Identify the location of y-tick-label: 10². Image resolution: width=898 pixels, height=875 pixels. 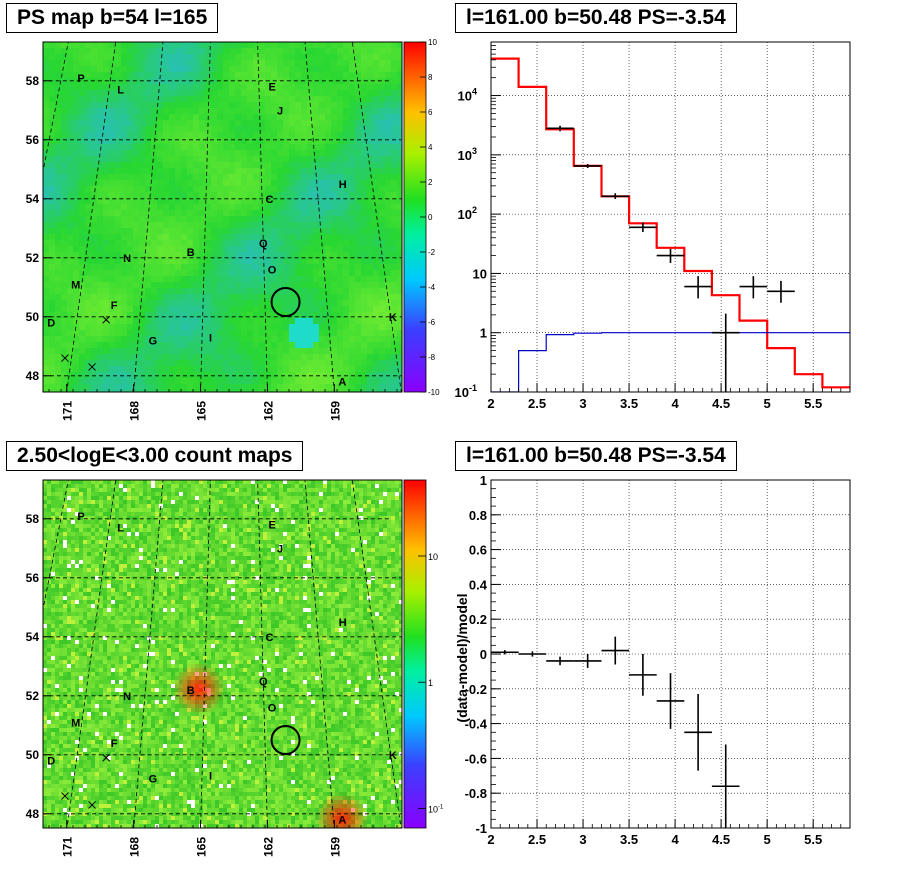
(467, 213).